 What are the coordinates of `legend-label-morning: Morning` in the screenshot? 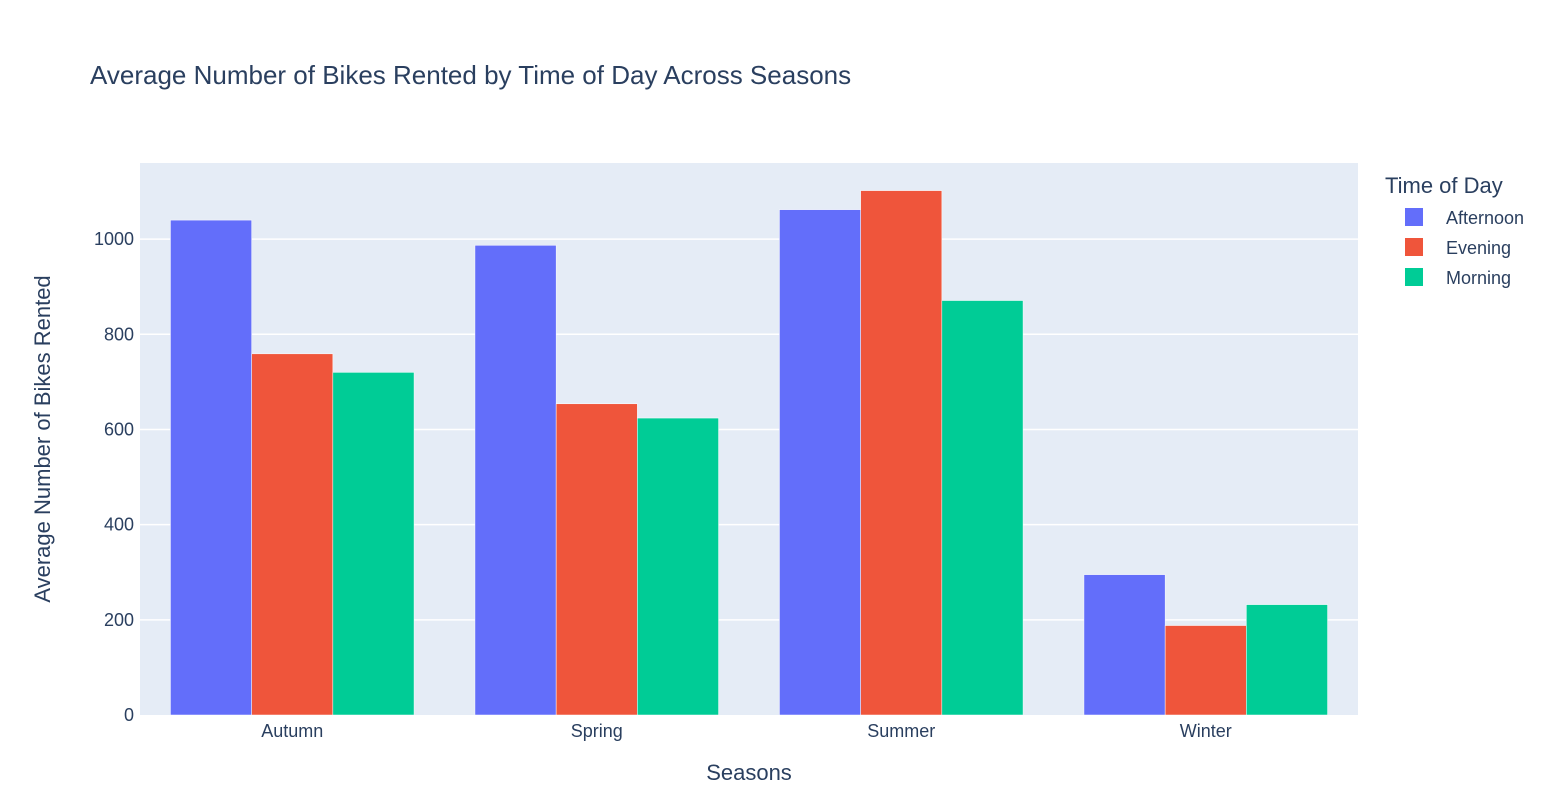 It's located at (1478, 278).